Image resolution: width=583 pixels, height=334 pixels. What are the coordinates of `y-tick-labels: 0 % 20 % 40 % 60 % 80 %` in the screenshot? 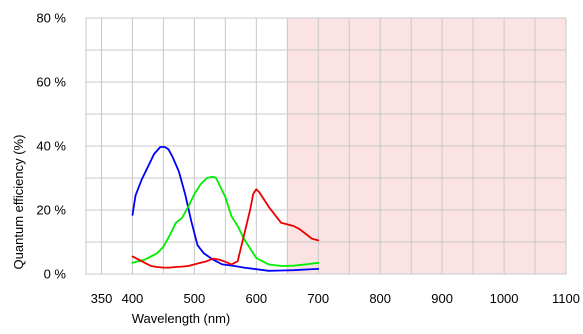 It's located at (51, 146).